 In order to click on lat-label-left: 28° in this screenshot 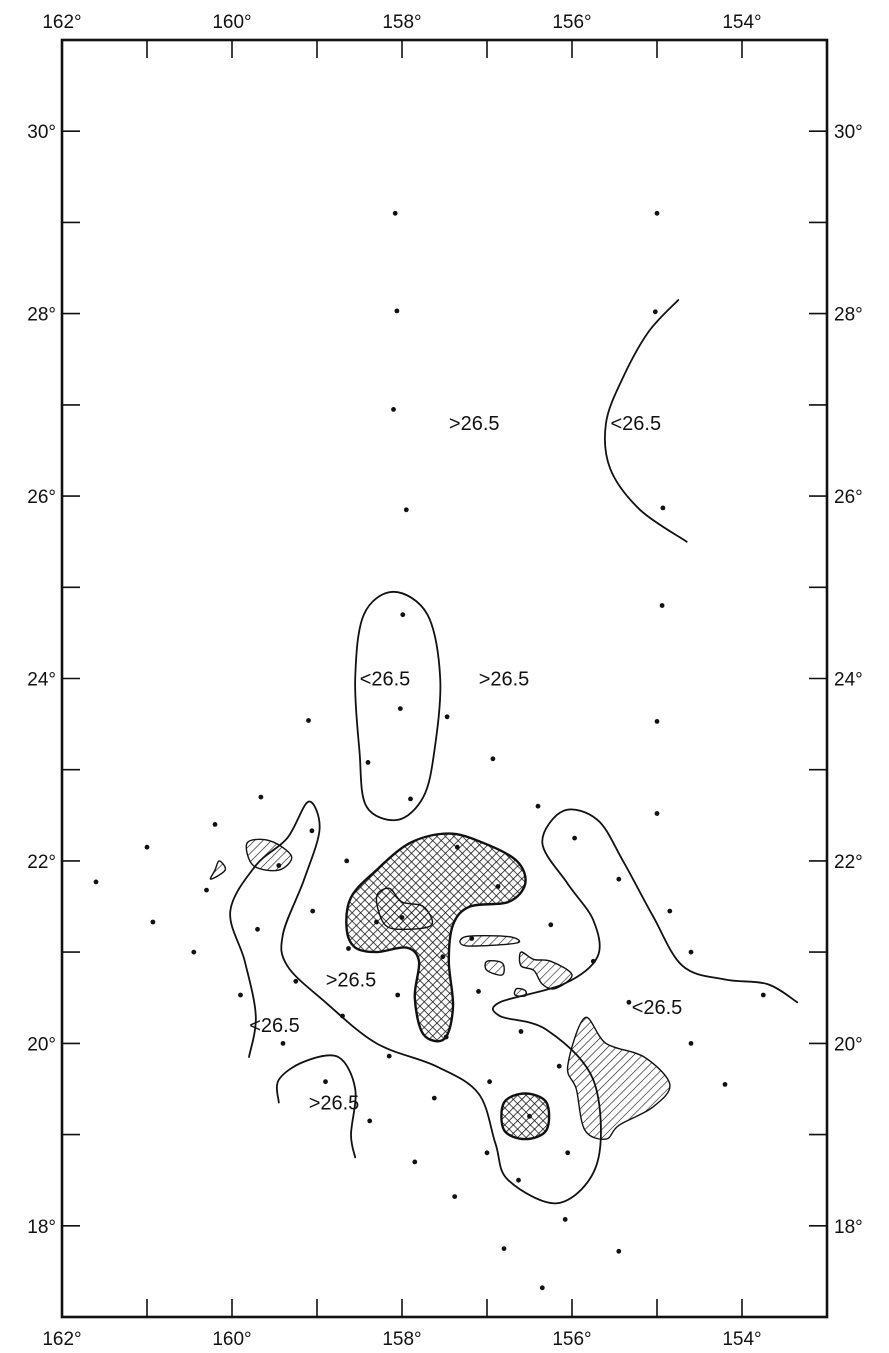, I will do `click(41, 315)`.